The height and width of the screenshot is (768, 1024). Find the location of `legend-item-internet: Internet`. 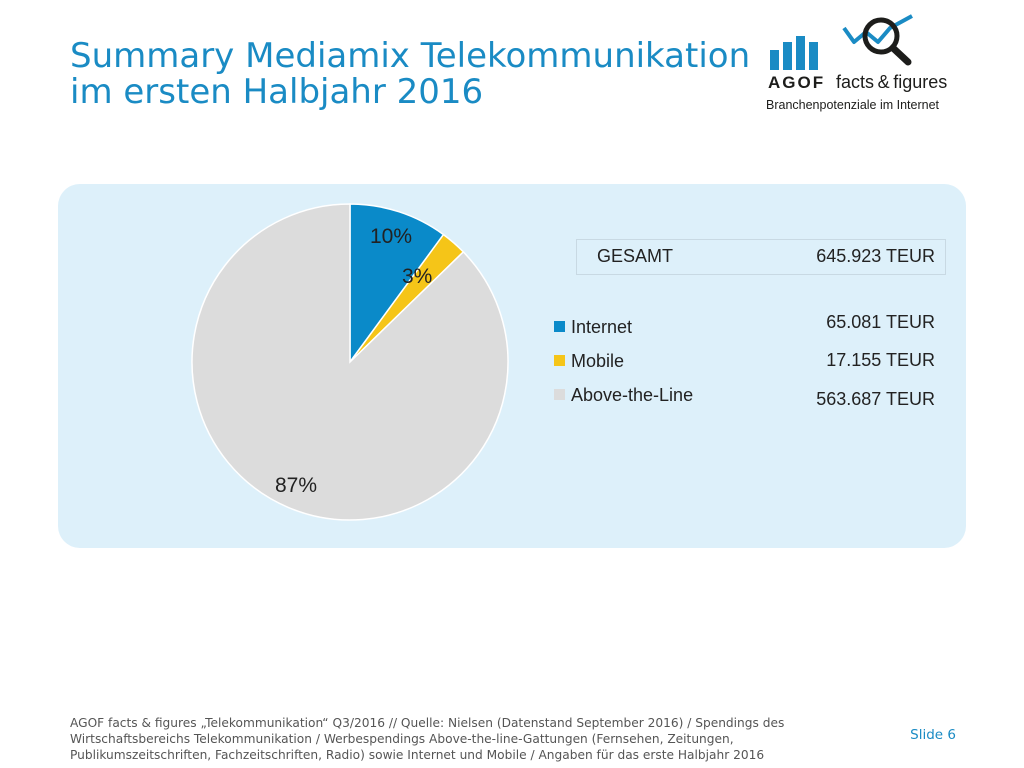

legend-item-internet: Internet is located at coordinates (593, 327).